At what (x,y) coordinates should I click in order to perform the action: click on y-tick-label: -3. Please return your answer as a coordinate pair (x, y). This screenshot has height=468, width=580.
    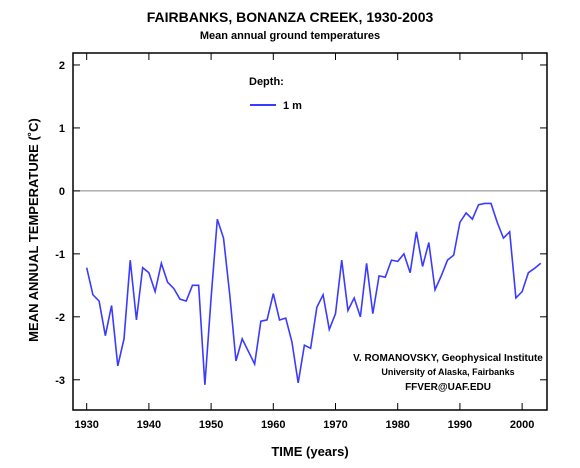
    Looking at the image, I should click on (60, 381).